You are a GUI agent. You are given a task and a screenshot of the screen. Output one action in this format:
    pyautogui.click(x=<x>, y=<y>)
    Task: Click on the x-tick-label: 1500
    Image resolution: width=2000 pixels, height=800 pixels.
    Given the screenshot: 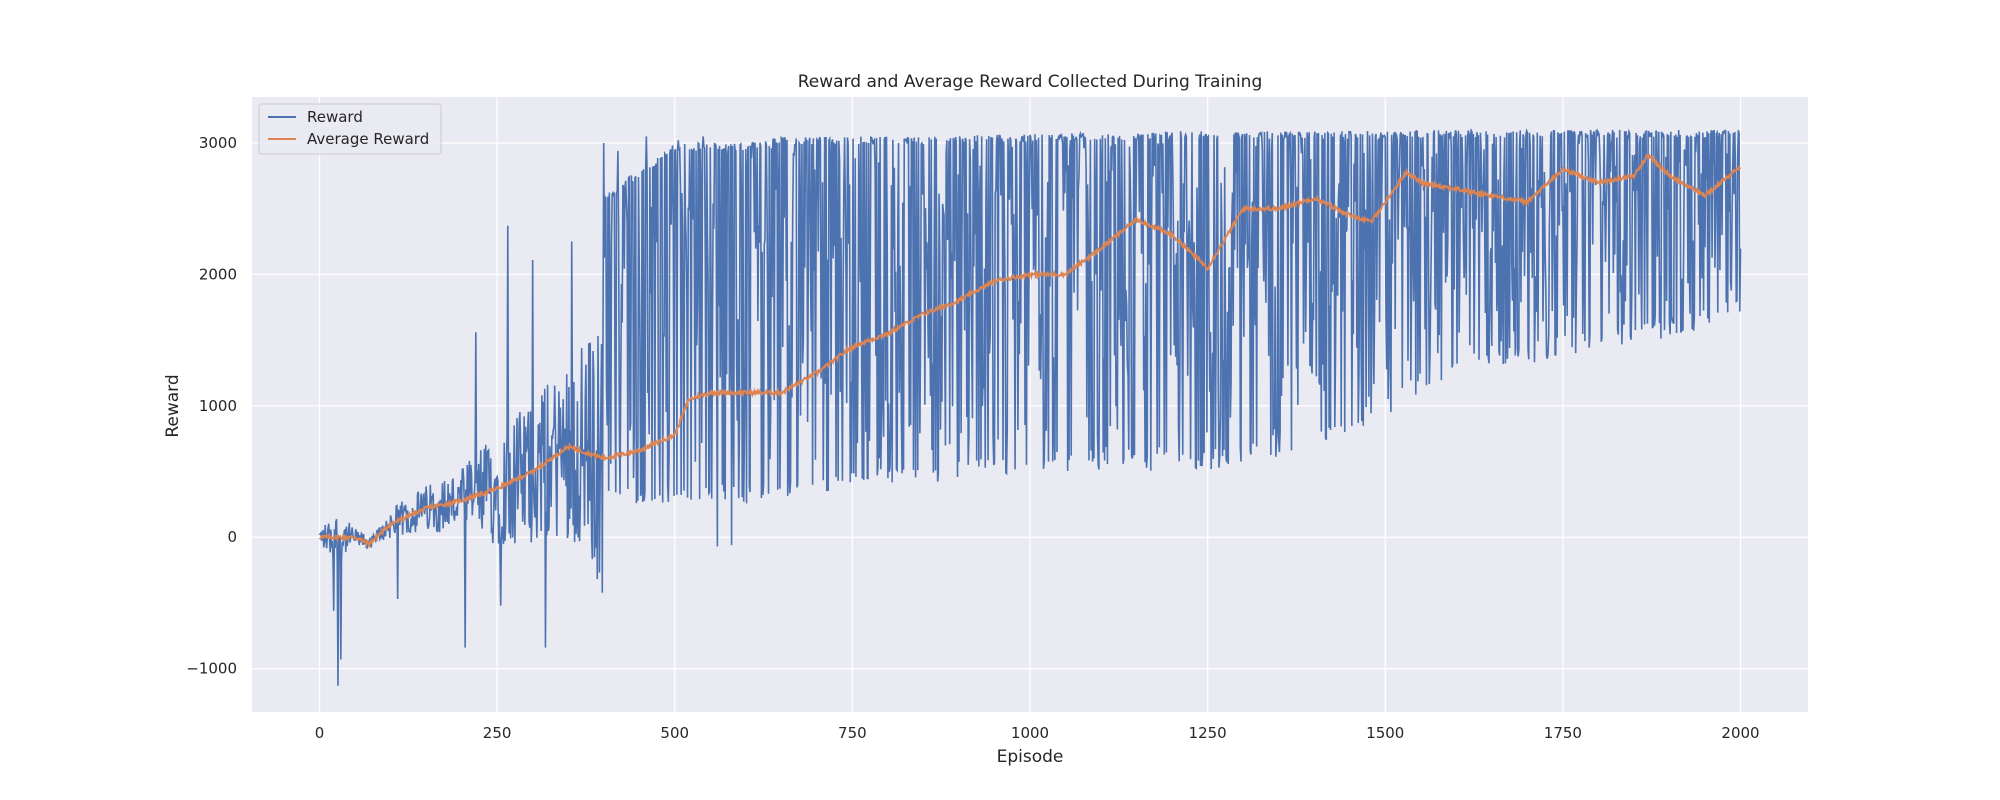 What is the action you would take?
    pyautogui.click(x=1385, y=733)
    